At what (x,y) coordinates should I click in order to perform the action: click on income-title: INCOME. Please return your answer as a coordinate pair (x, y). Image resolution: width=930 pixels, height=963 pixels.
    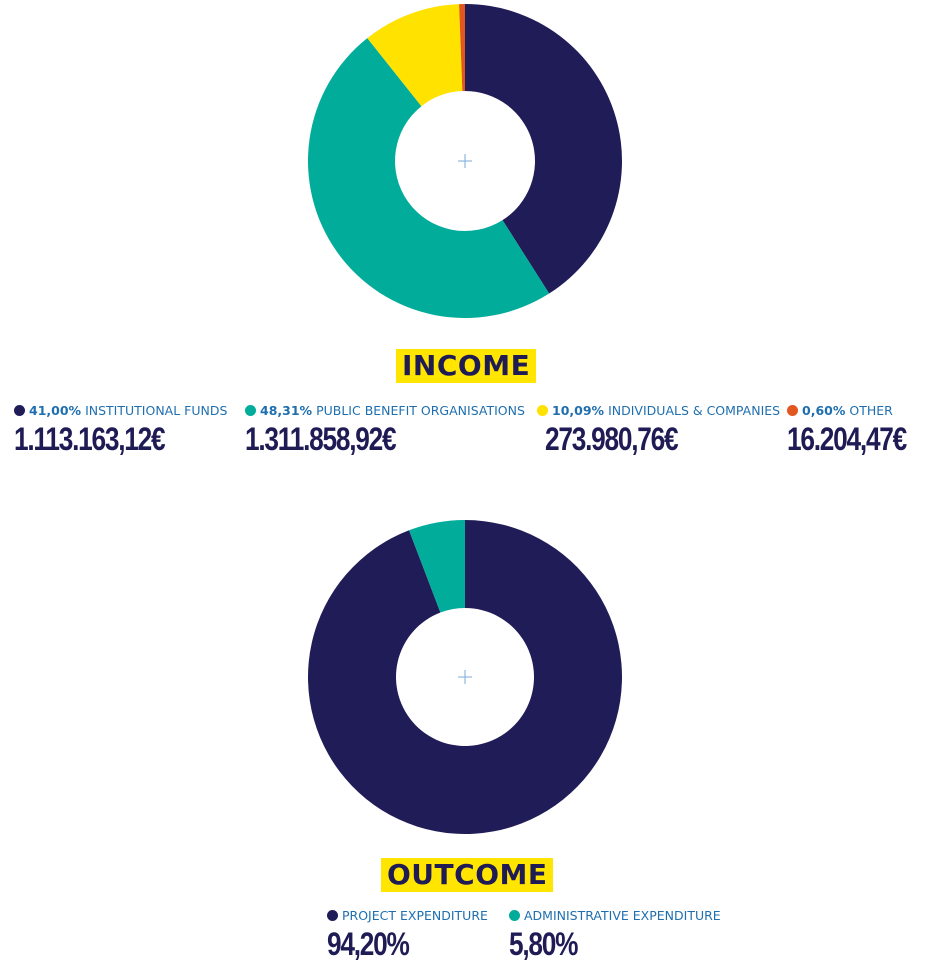
    Looking at the image, I should click on (466, 366).